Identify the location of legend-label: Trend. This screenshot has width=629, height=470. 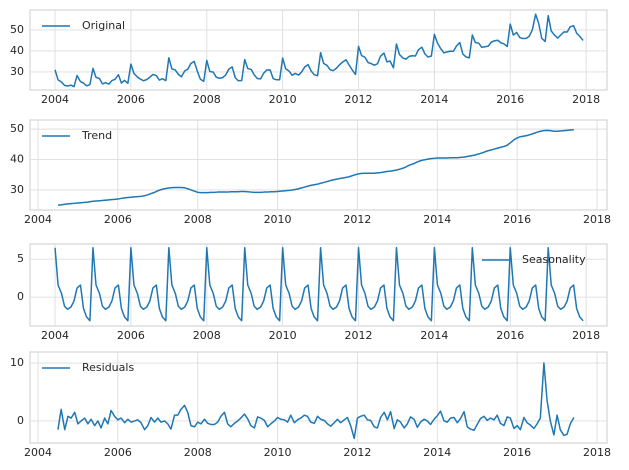
(96, 135).